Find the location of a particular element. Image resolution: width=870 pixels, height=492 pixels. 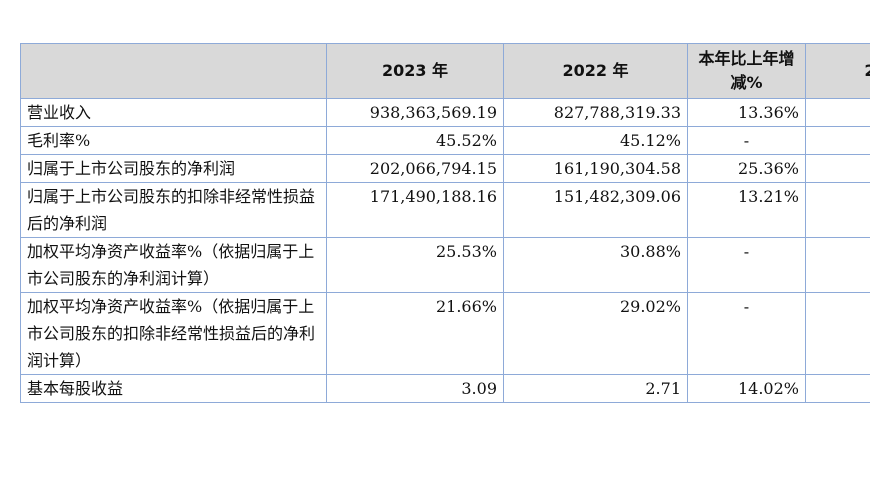

value-cell: 827,788,319.33 is located at coordinates (595, 112).